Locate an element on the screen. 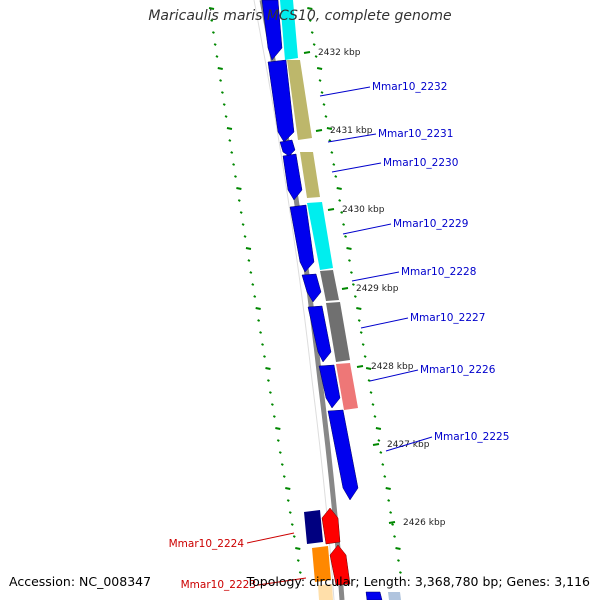 The image size is (600, 604). map-title: Maricaulis maris MCS10, complete genome is located at coordinates (300, 16).